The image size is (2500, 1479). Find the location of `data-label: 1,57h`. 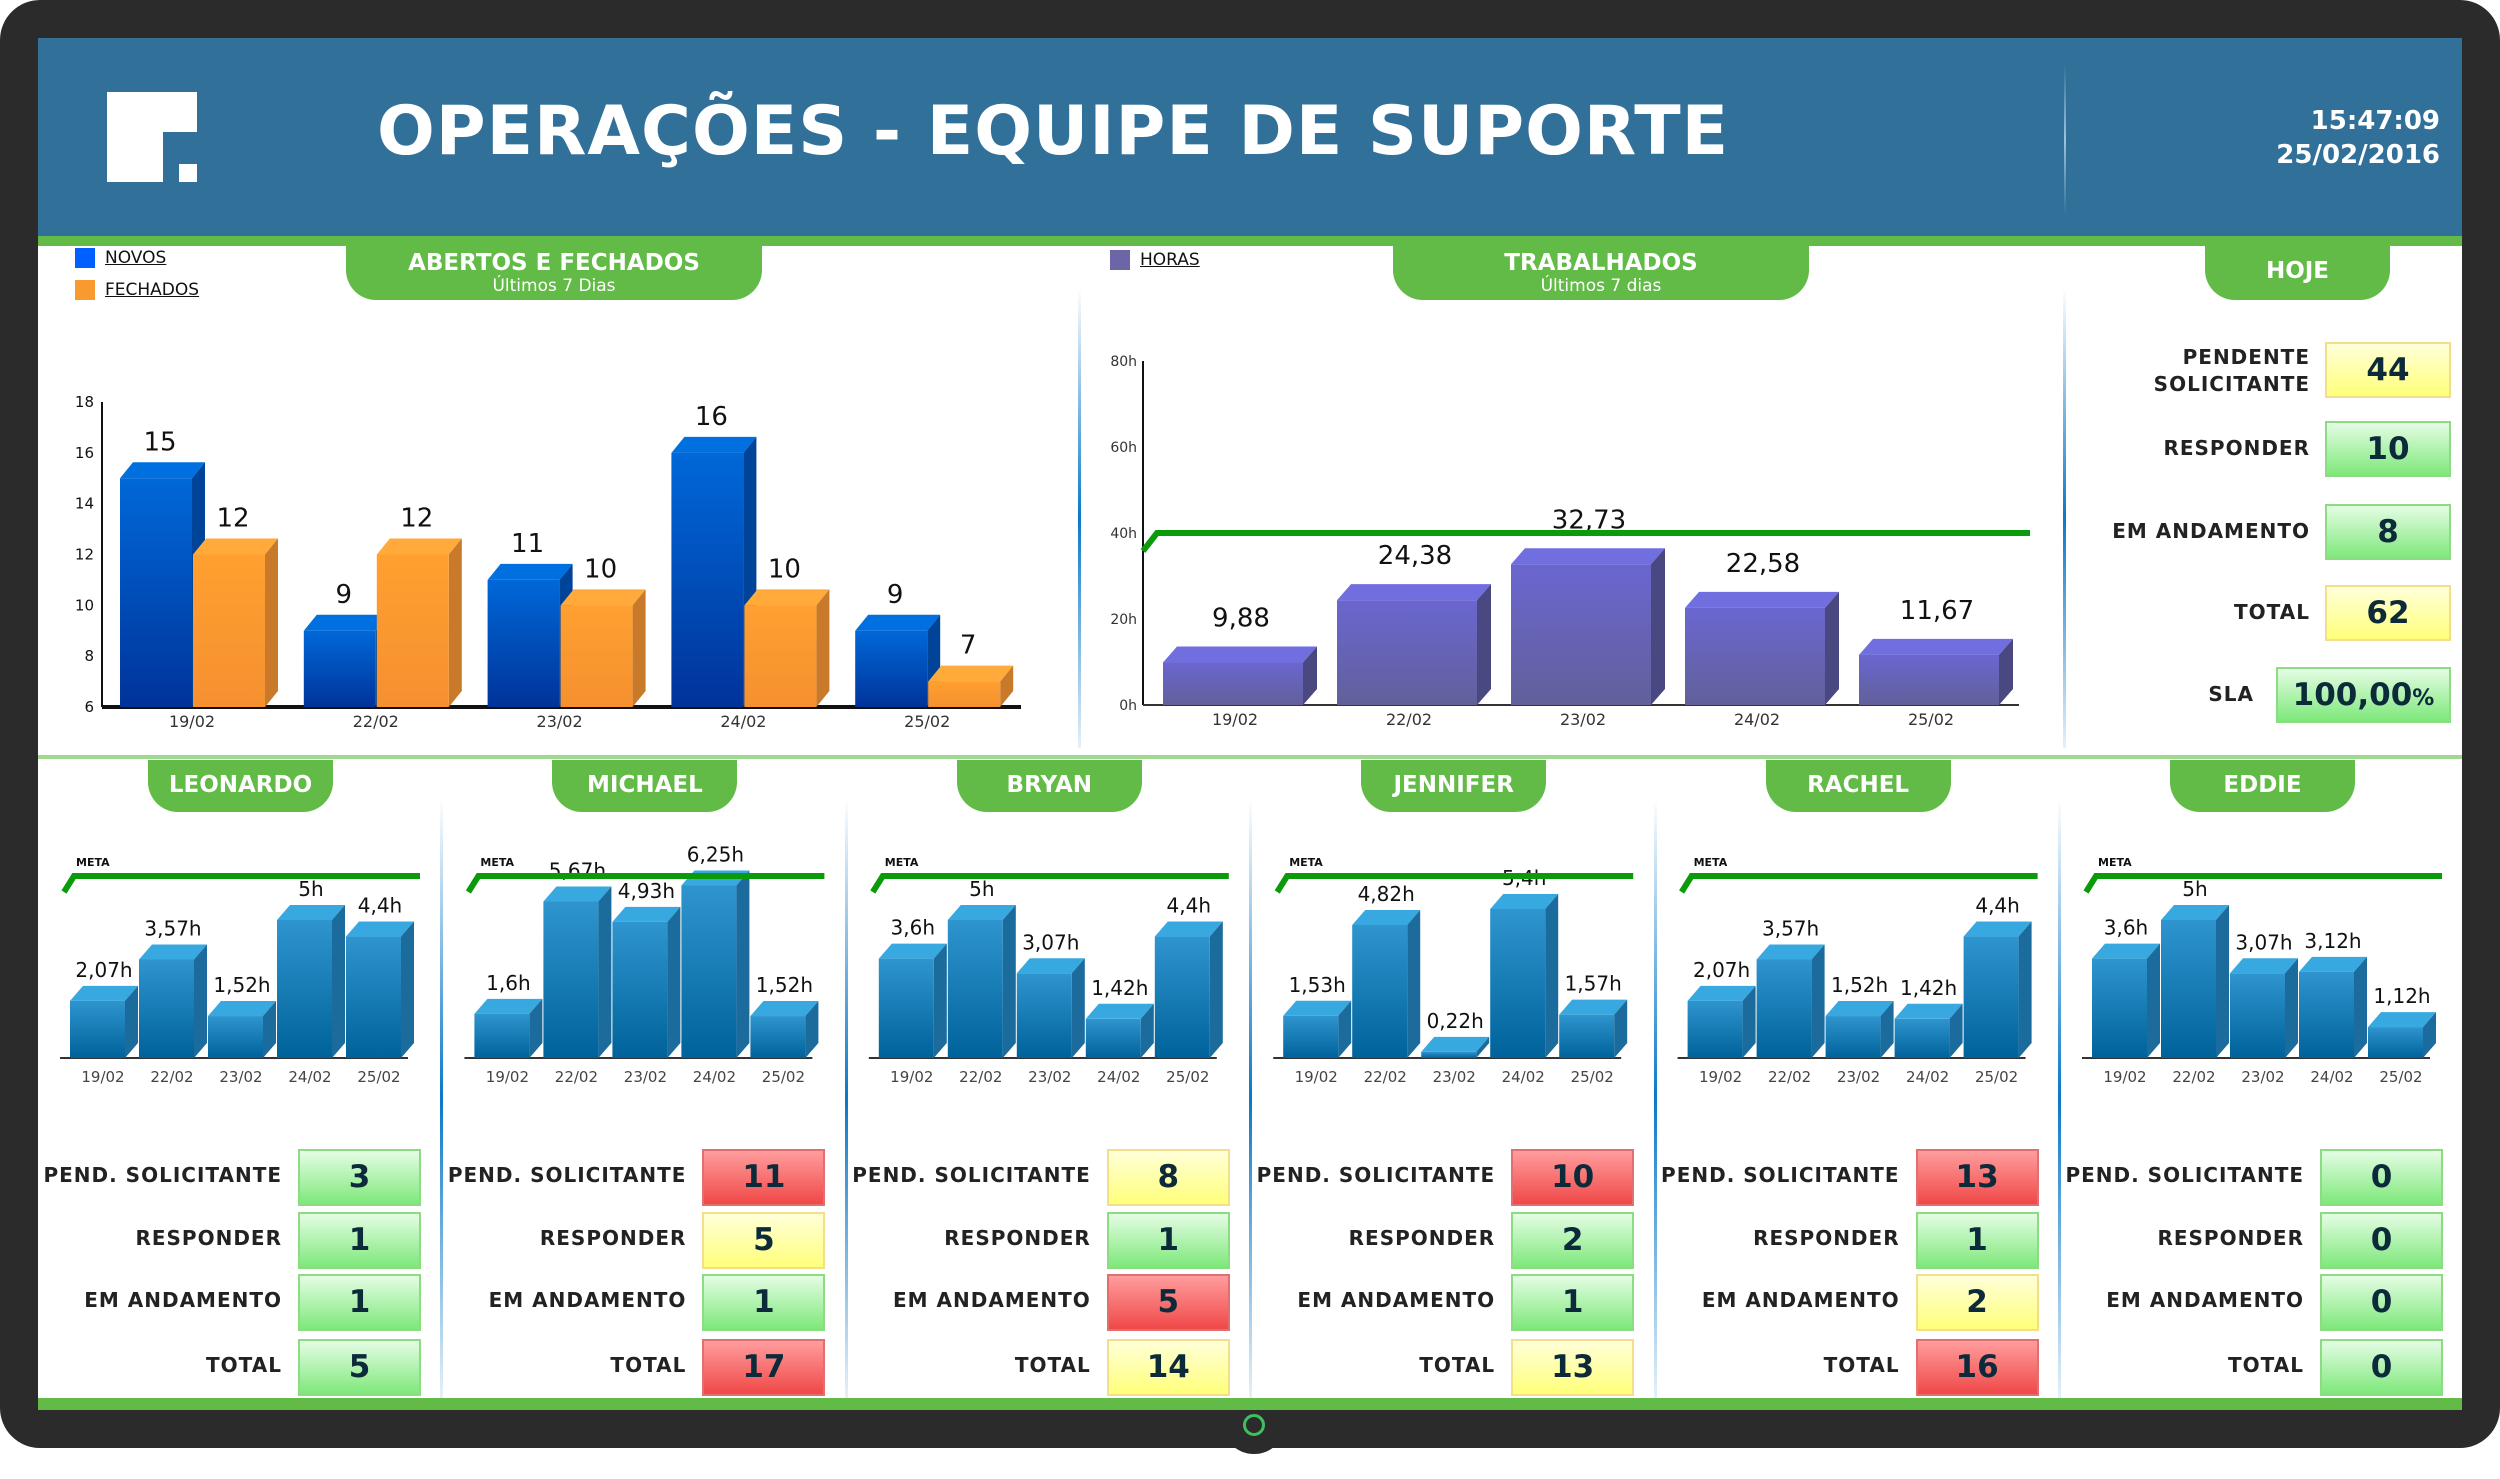

data-label: 1,57h is located at coordinates (1593, 984).